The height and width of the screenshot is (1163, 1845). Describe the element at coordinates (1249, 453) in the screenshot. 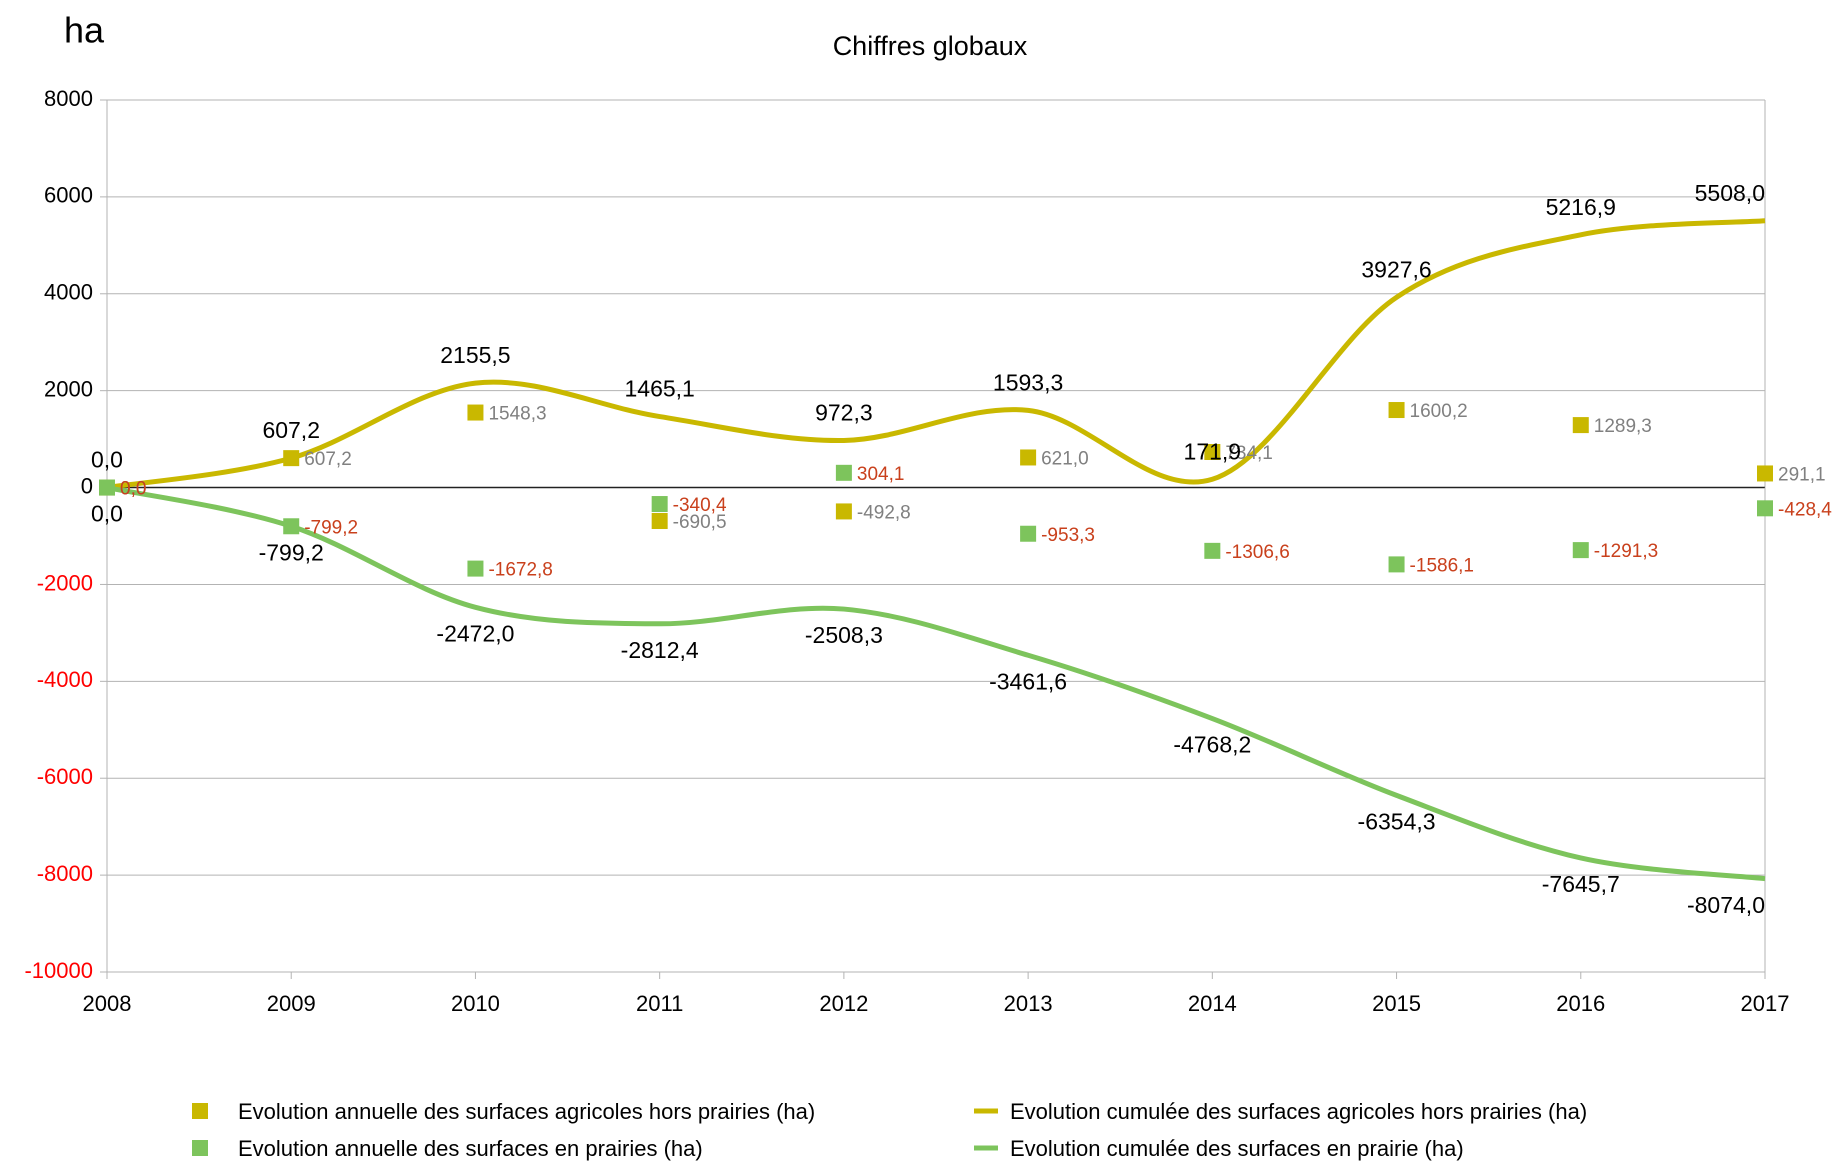

I see `data-label: 734,1` at that location.